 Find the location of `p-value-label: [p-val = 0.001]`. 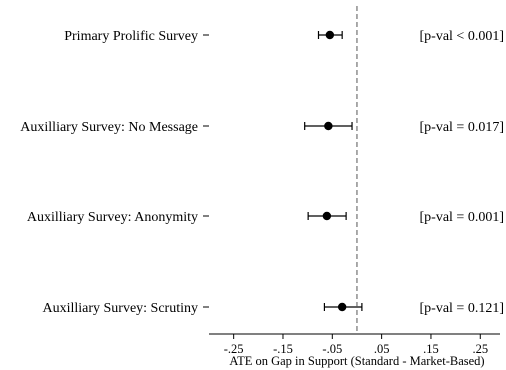

p-value-label: [p-val = 0.001] is located at coordinates (462, 217).